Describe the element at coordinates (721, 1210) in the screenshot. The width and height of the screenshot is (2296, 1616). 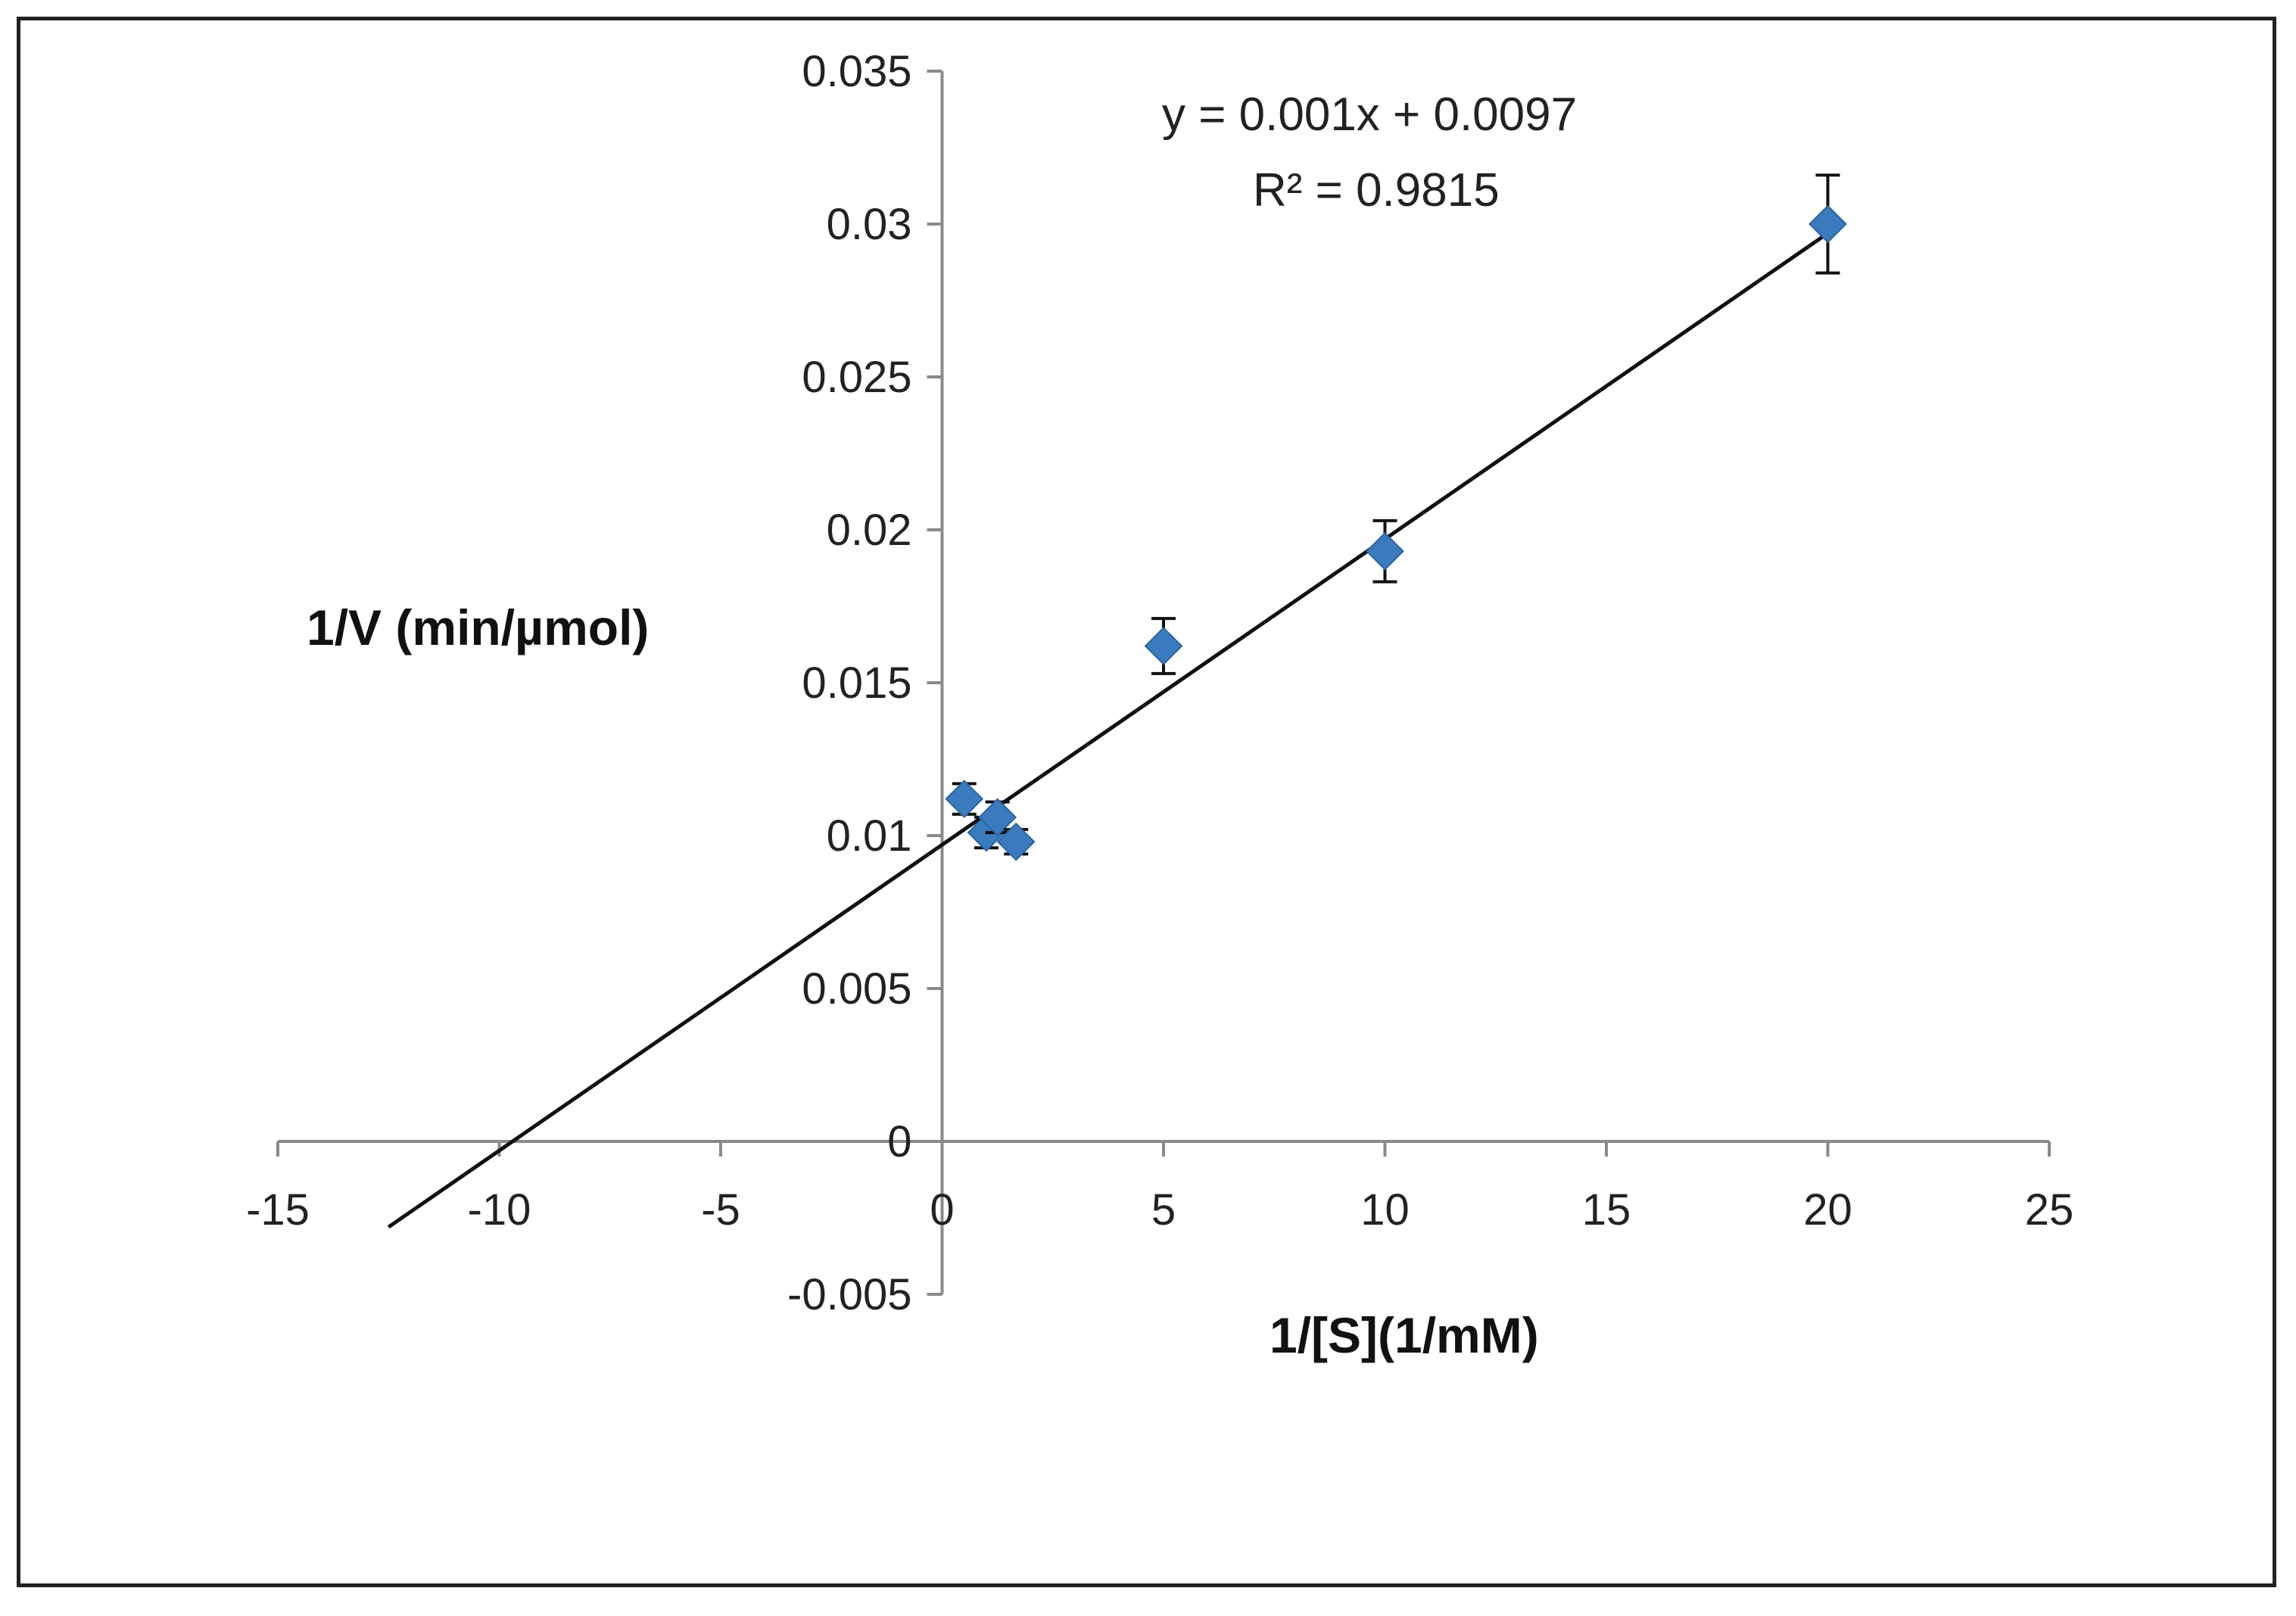
I see `x-tick-label: -5` at that location.